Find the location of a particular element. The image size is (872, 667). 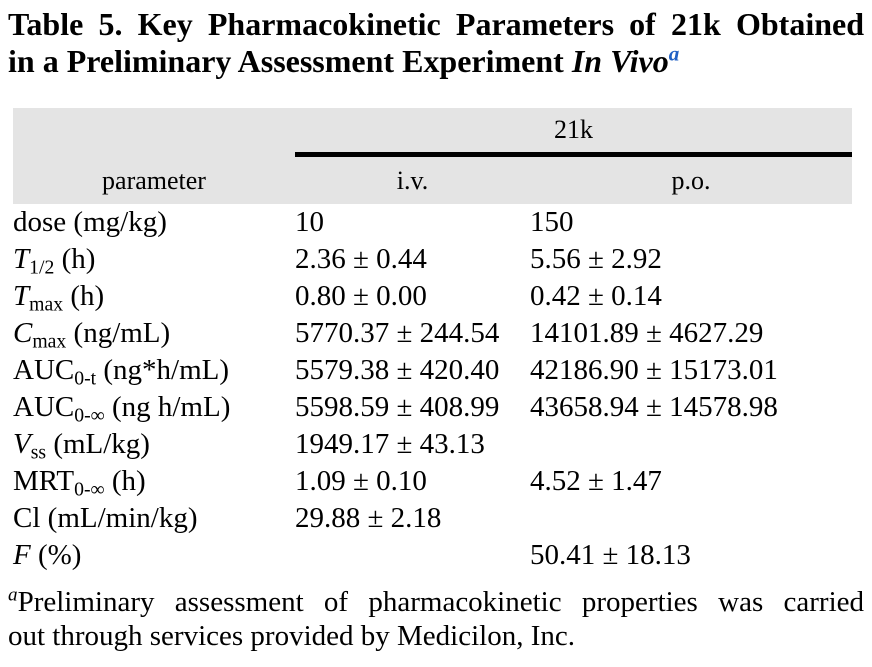

column-header-po: p.o. is located at coordinates (691, 180).